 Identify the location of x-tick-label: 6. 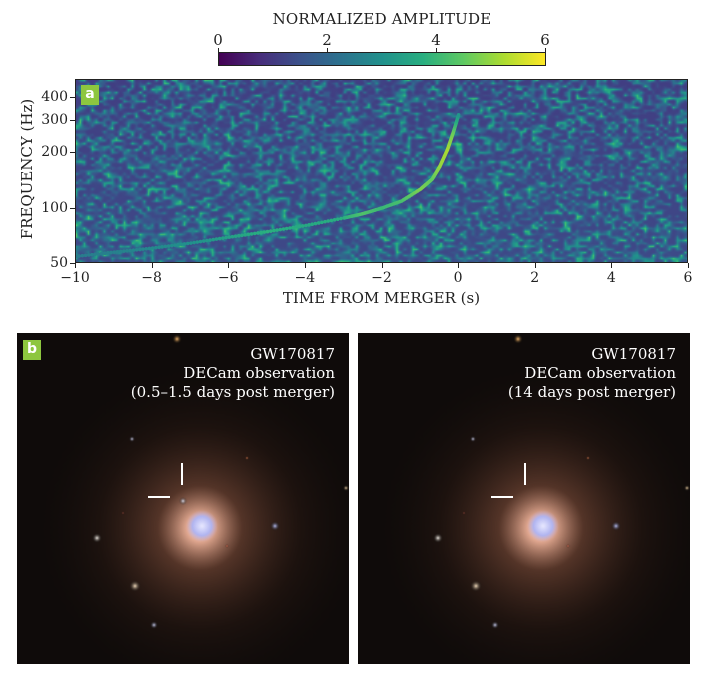
(688, 278).